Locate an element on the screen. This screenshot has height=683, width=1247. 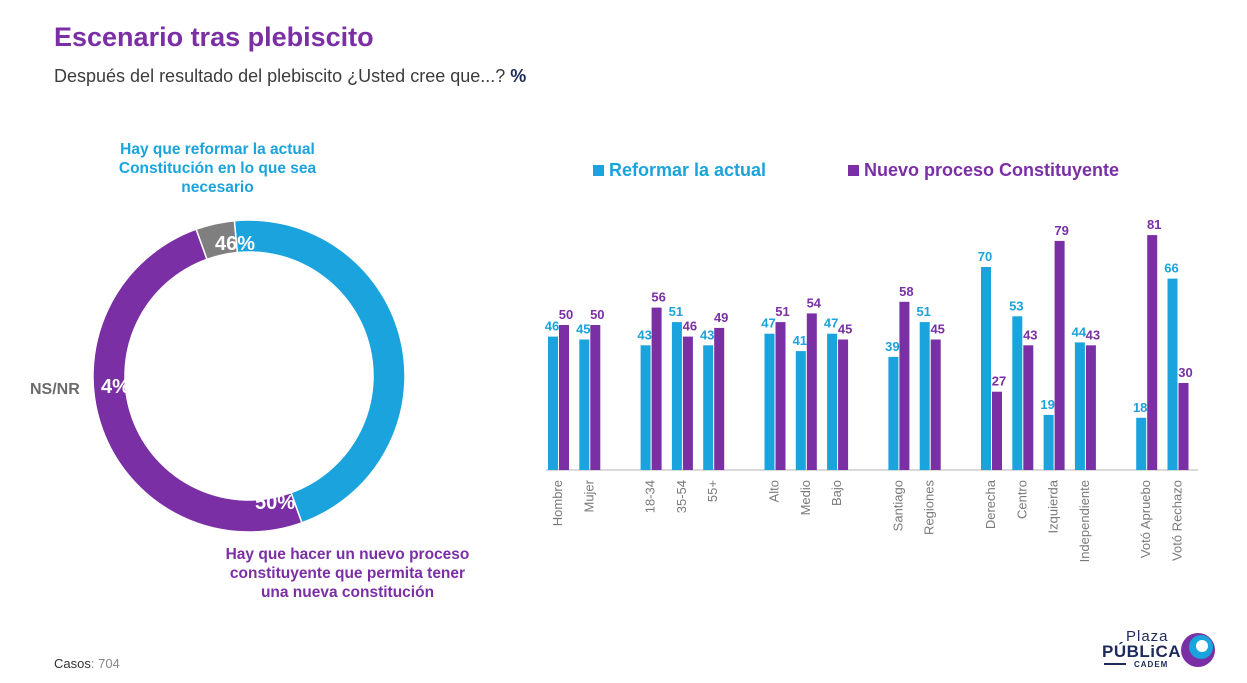
bar-nuevo-proceso-Votó Apruebo is located at coordinates (1152, 352).